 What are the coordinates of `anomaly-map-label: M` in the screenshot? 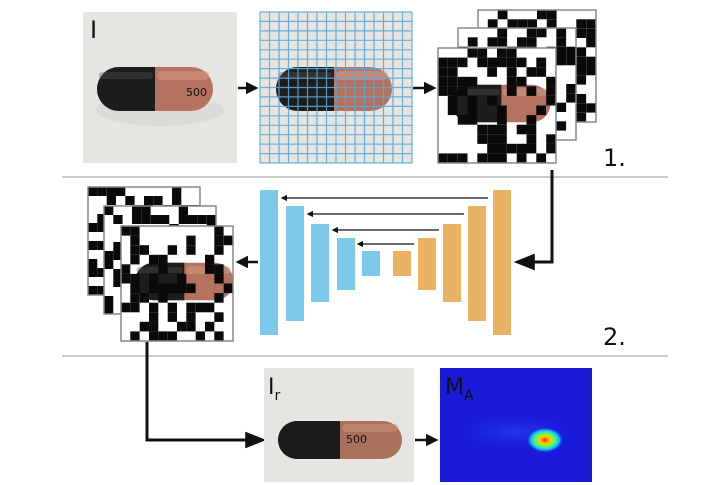 It's located at (454, 387).